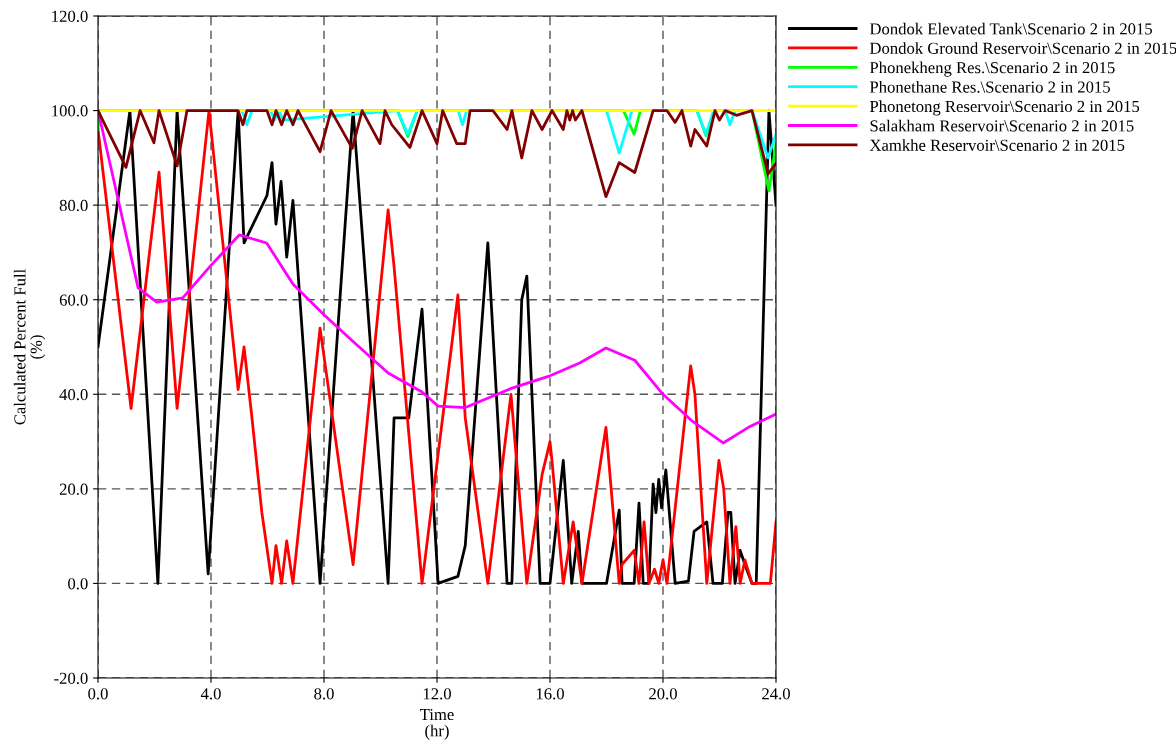 The image size is (1176, 749). I want to click on legend-label: Phonekheng Res.\Scenario 2 in 2015, so click(992, 69).